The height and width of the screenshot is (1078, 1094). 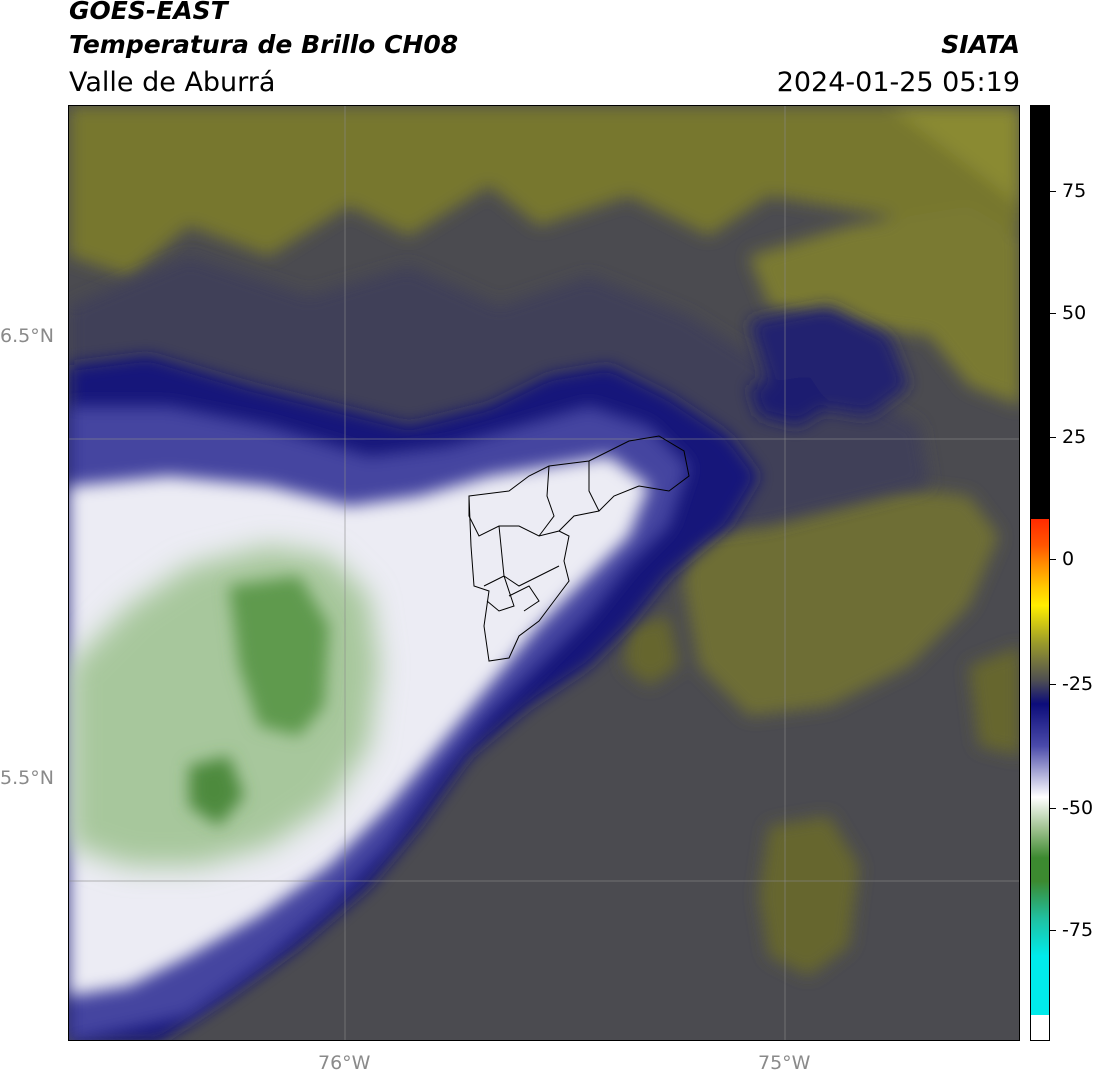 I want to click on colorbar-label-0: 0, so click(x=1068, y=559).